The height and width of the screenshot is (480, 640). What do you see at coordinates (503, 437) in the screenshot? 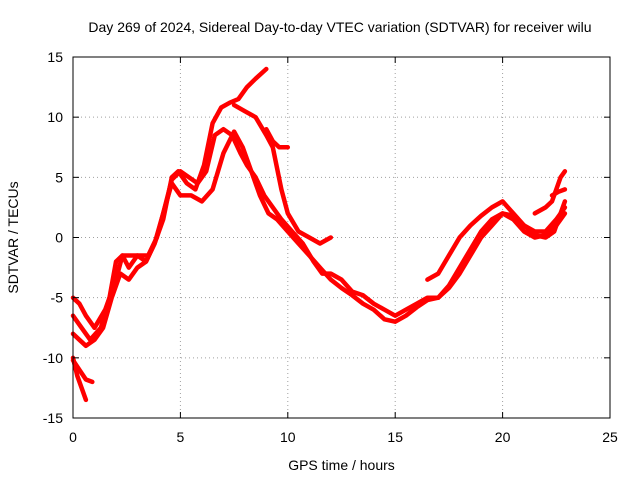
I see `x-tick-label: 20` at bounding box center [503, 437].